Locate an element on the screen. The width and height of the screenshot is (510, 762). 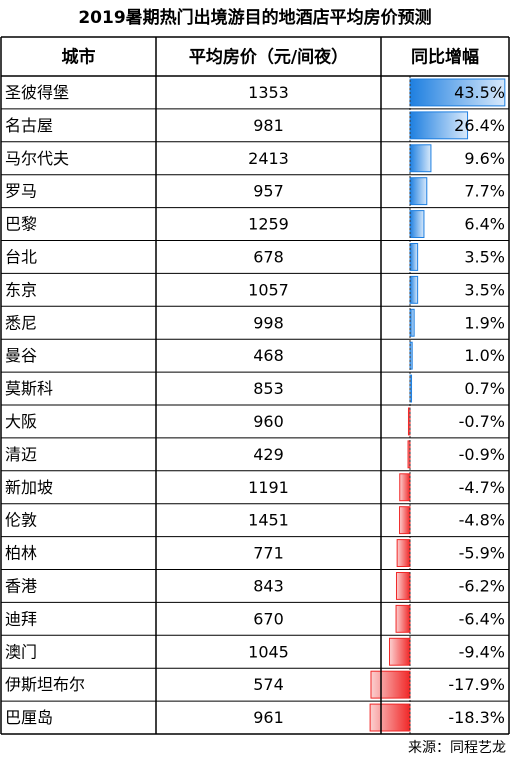
city-cell: 大阪 is located at coordinates (21, 421).